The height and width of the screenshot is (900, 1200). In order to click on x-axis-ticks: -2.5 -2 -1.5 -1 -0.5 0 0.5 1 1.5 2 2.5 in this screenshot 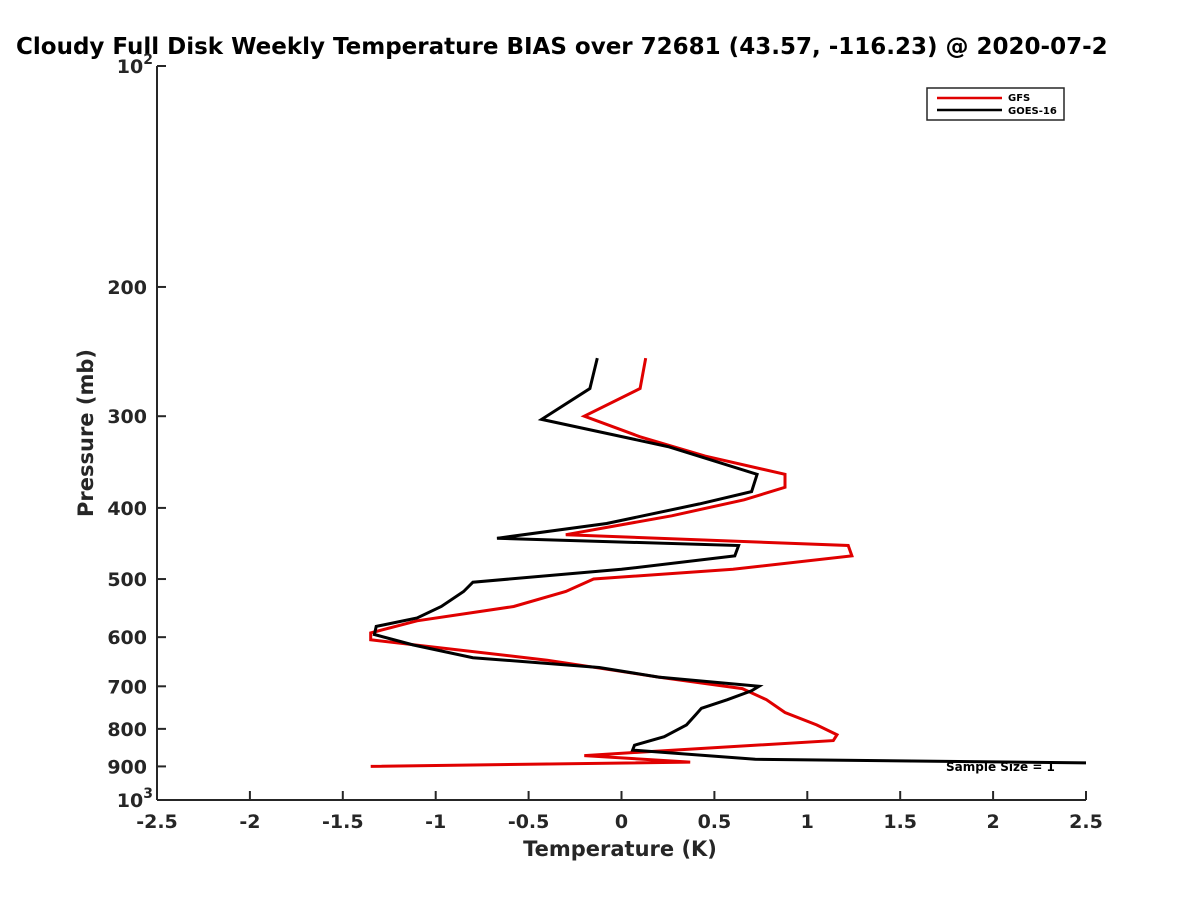, I will do `click(619, 812)`.